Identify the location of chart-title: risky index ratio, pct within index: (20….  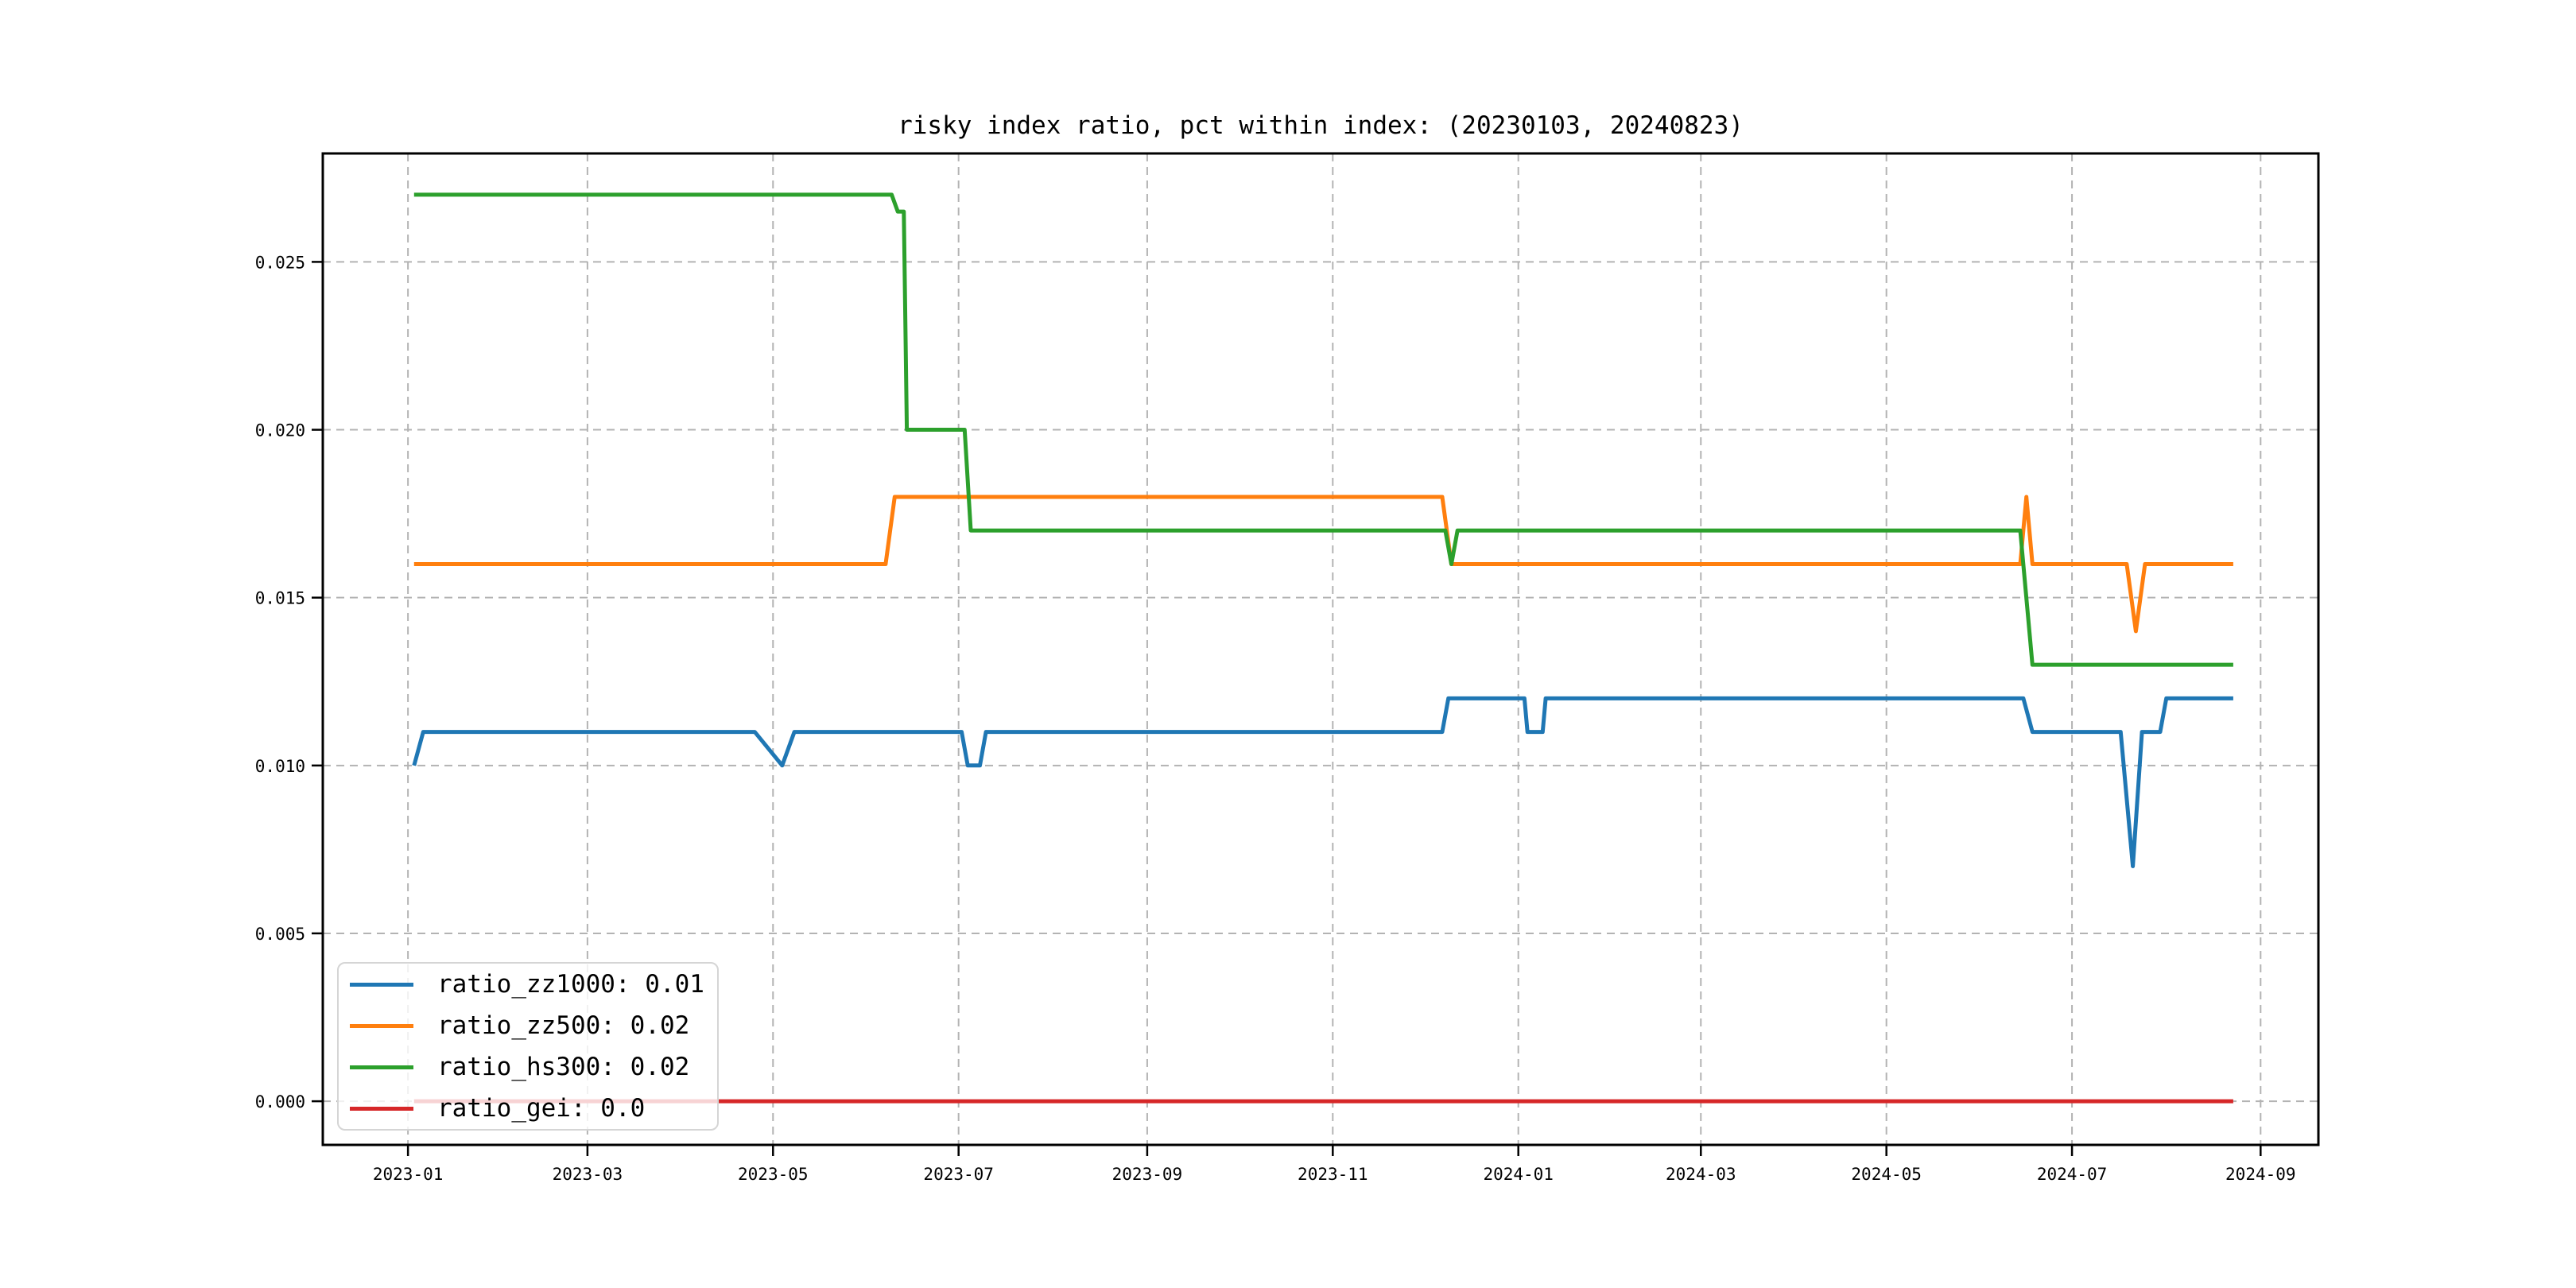
(1321, 125).